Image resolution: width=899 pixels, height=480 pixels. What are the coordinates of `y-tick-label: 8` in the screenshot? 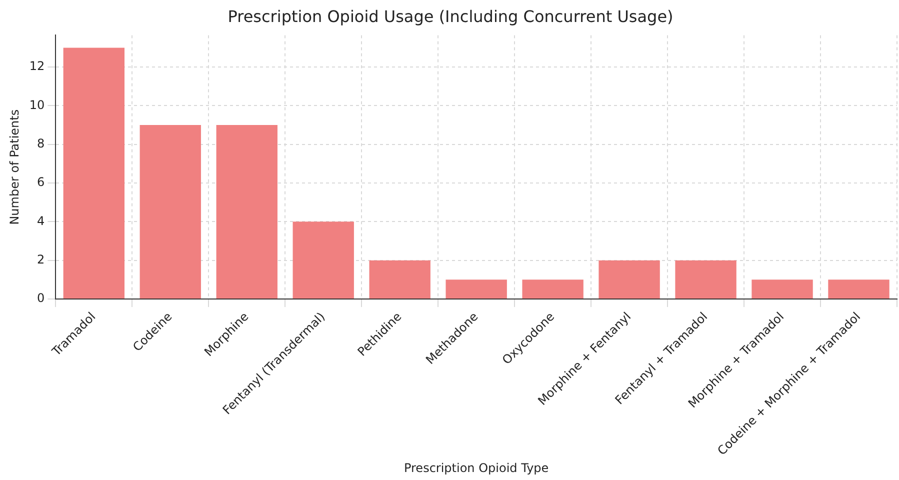 It's located at (41, 143).